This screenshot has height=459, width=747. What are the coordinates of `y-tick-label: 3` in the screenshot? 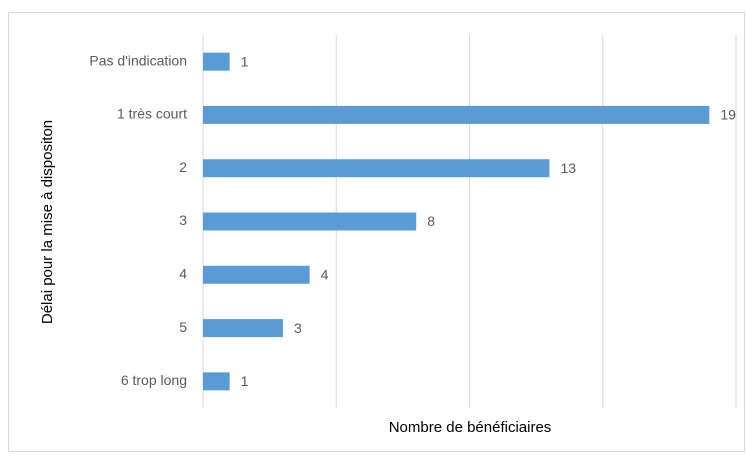 It's located at (183, 220).